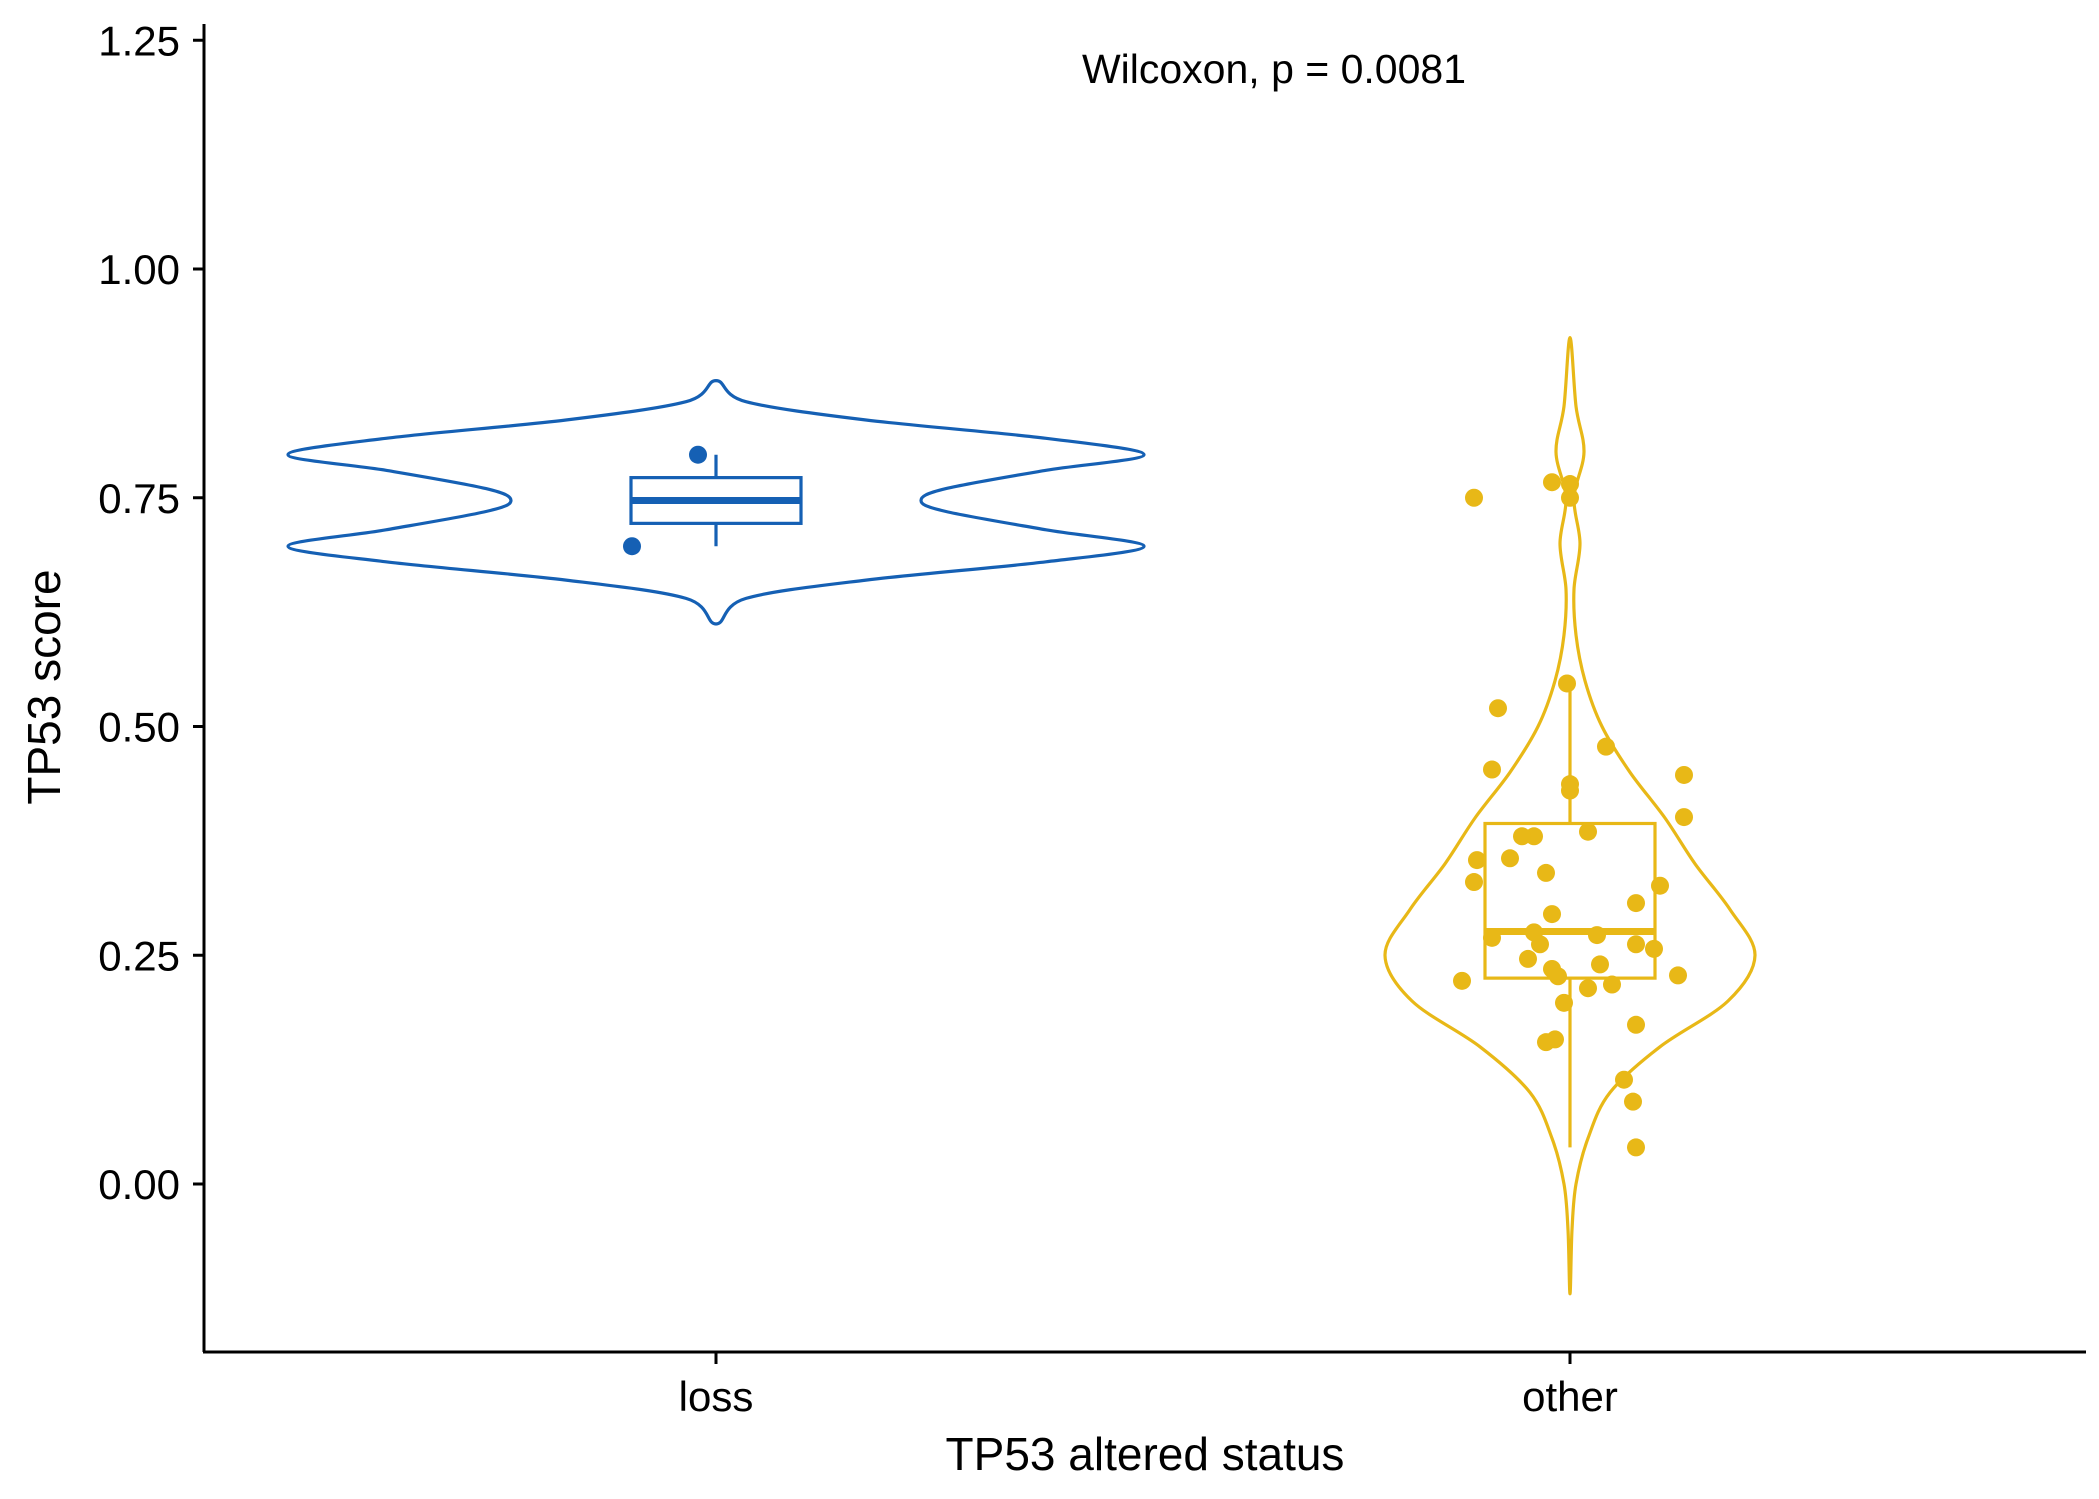 This screenshot has height=1499, width=2099. What do you see at coordinates (139, 1184) in the screenshot?
I see `y-tick-label: 0.00` at bounding box center [139, 1184].